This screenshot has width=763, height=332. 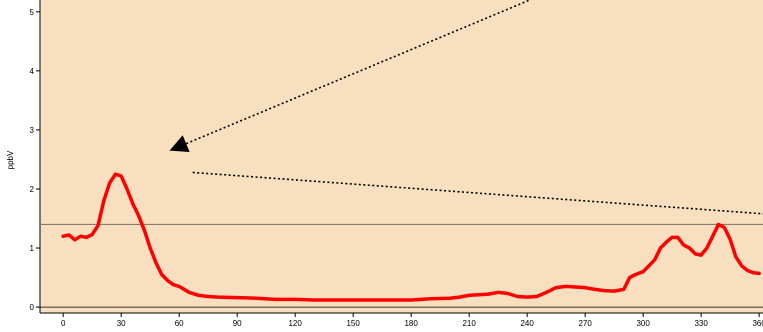 What do you see at coordinates (527, 323) in the screenshot?
I see `x-tick-label: 240` at bounding box center [527, 323].